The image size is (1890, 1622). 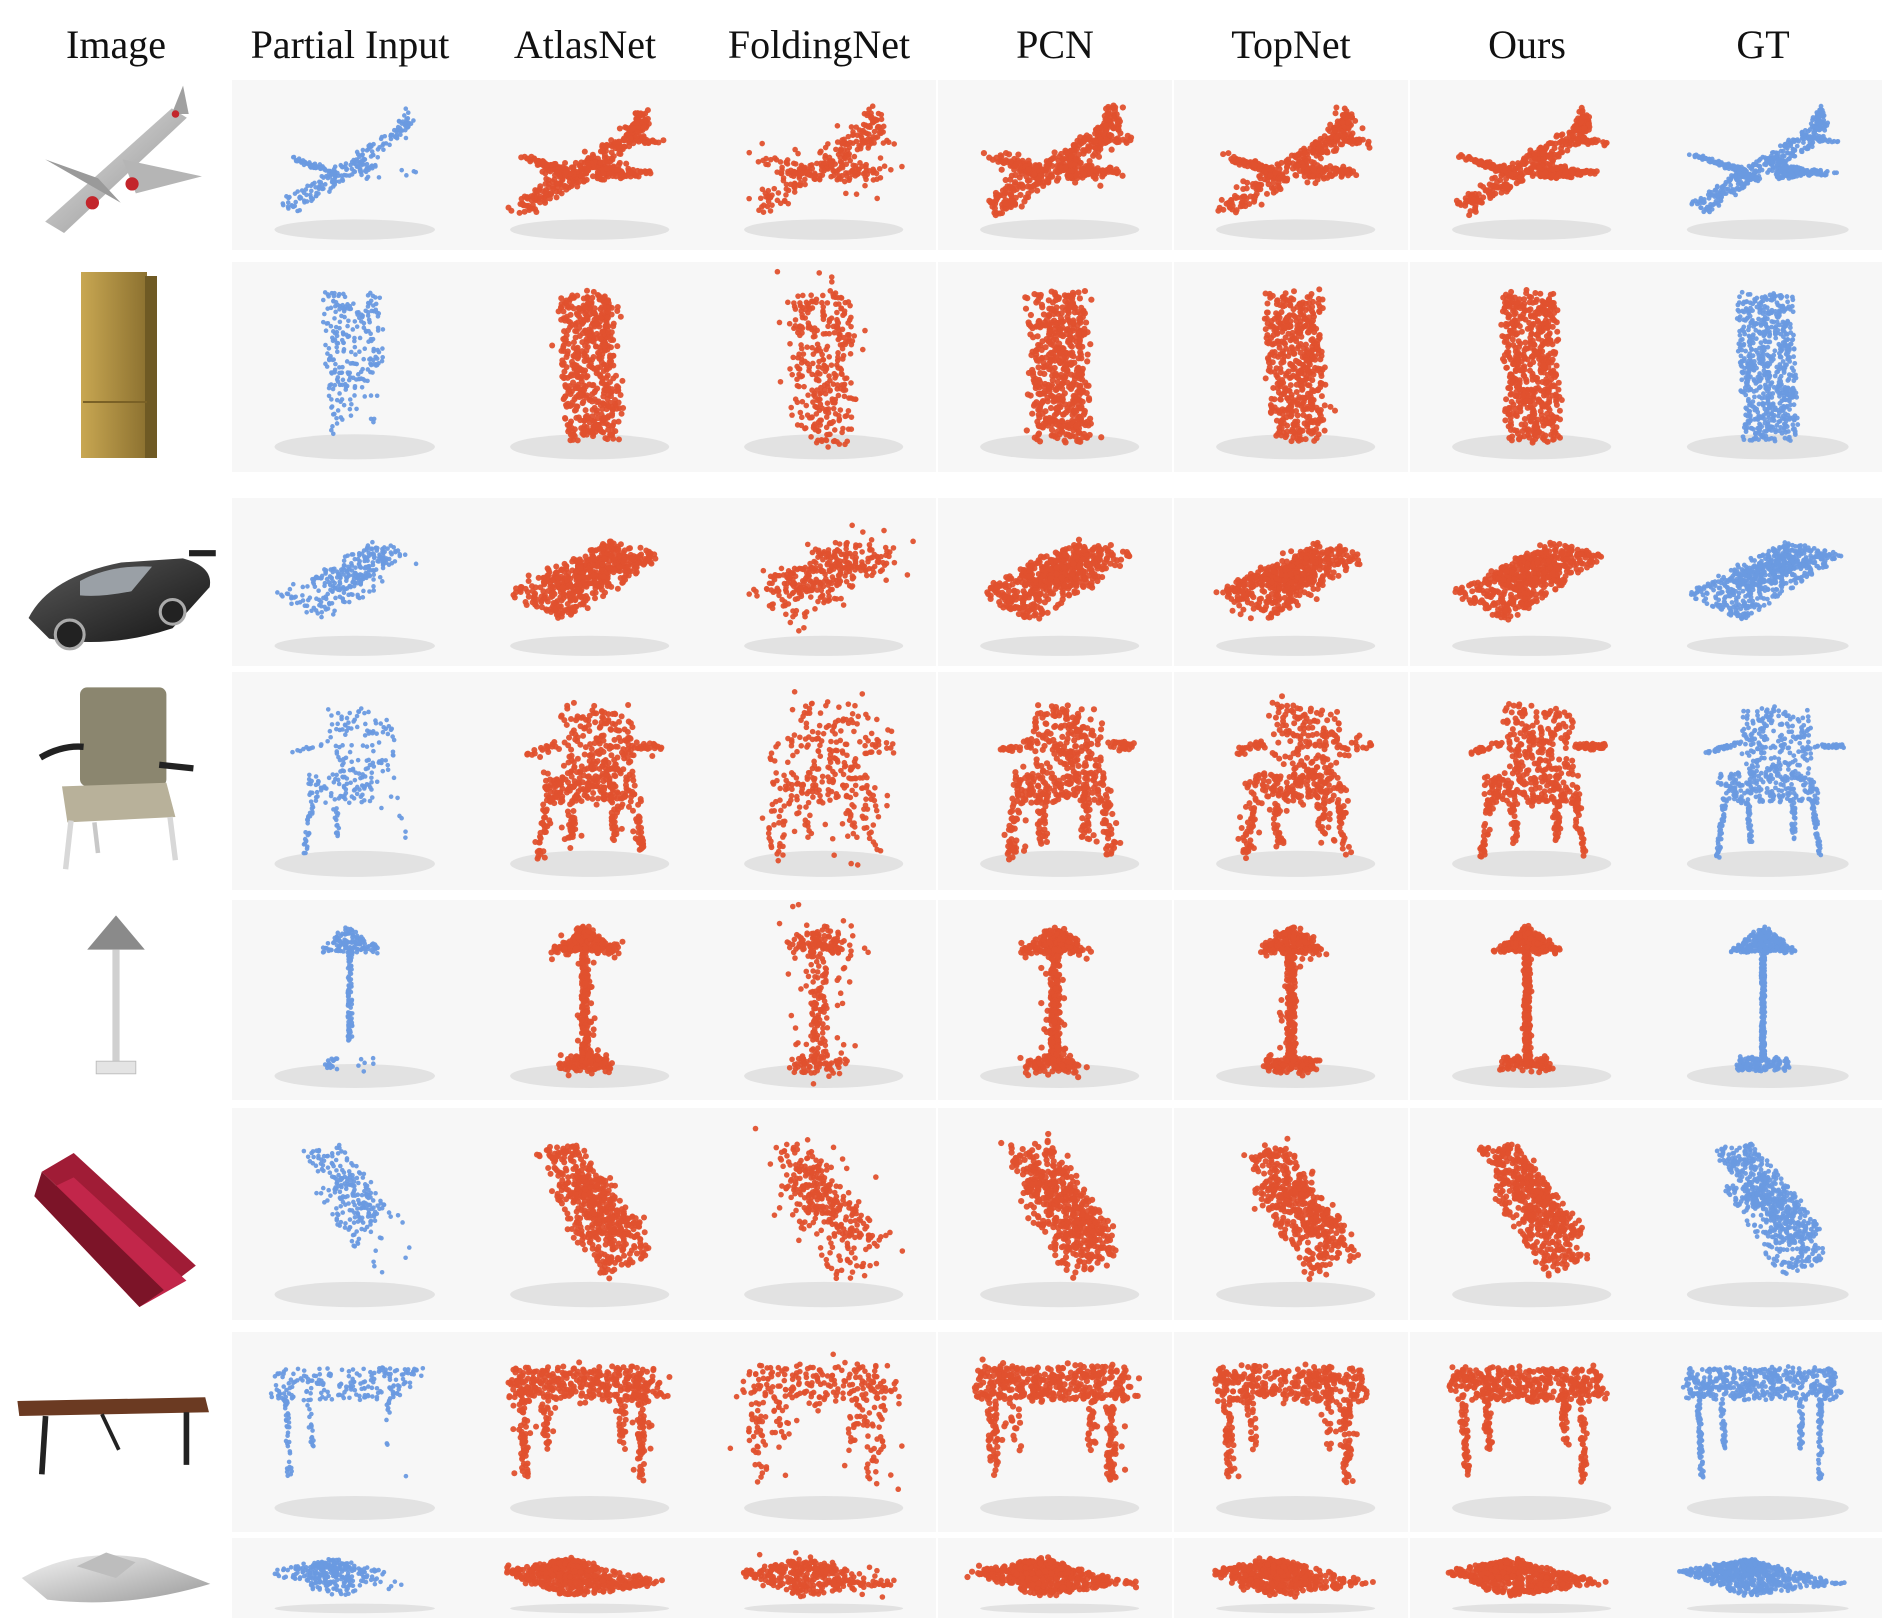 I want to click on table-icon, so click(x=113, y=1436).